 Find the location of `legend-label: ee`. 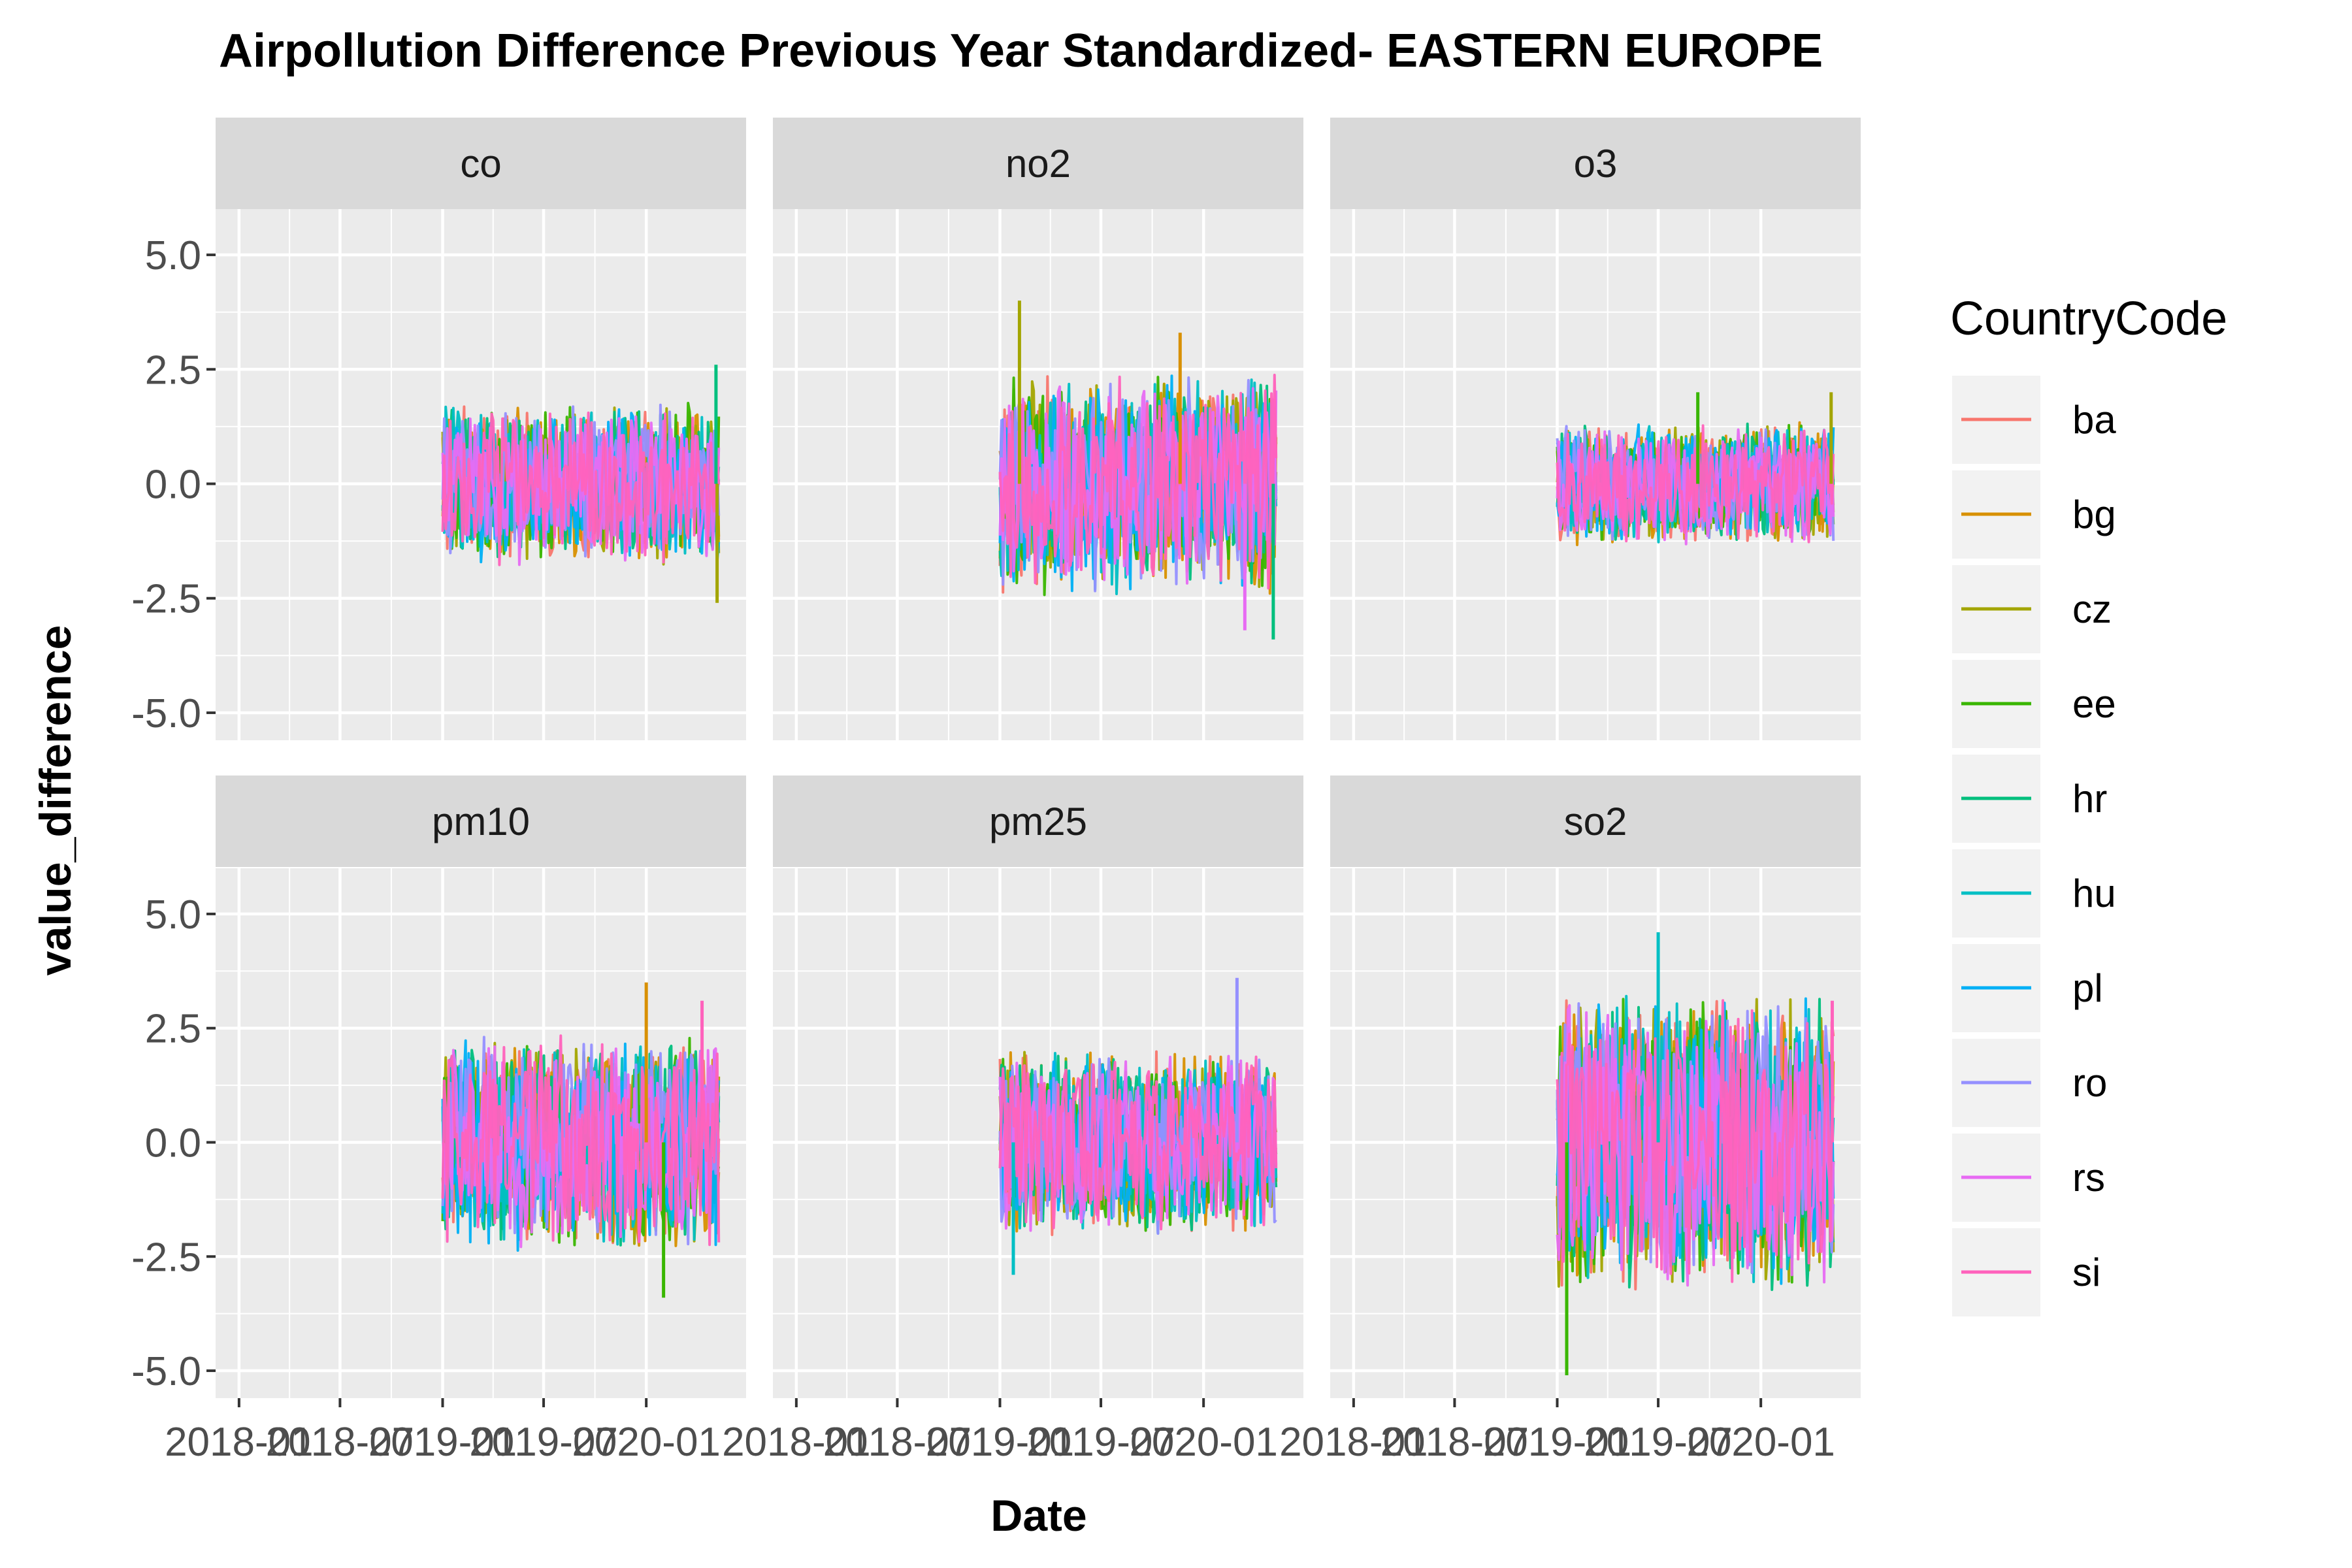

legend-label: ee is located at coordinates (2094, 704).